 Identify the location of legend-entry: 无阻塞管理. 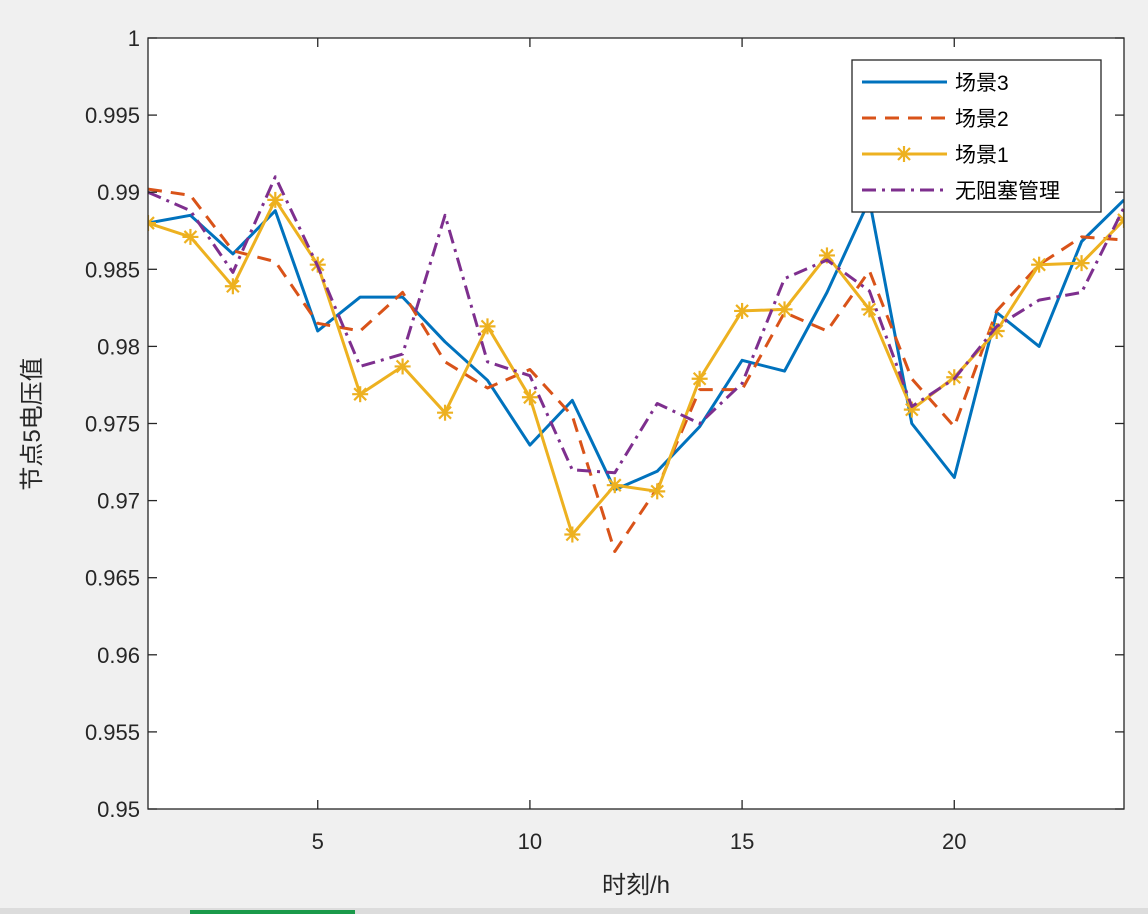
(961, 191).